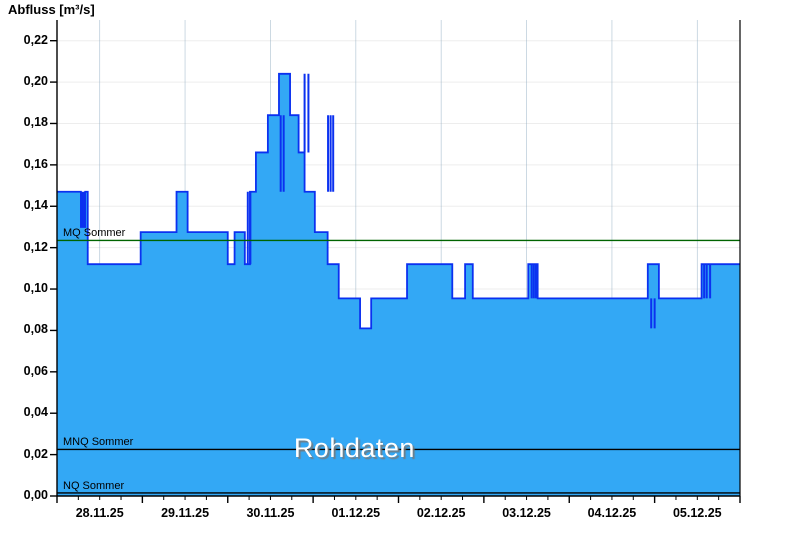  Describe the element at coordinates (354, 447) in the screenshot. I see `watermark-rohdaten: Rohdaten` at that location.